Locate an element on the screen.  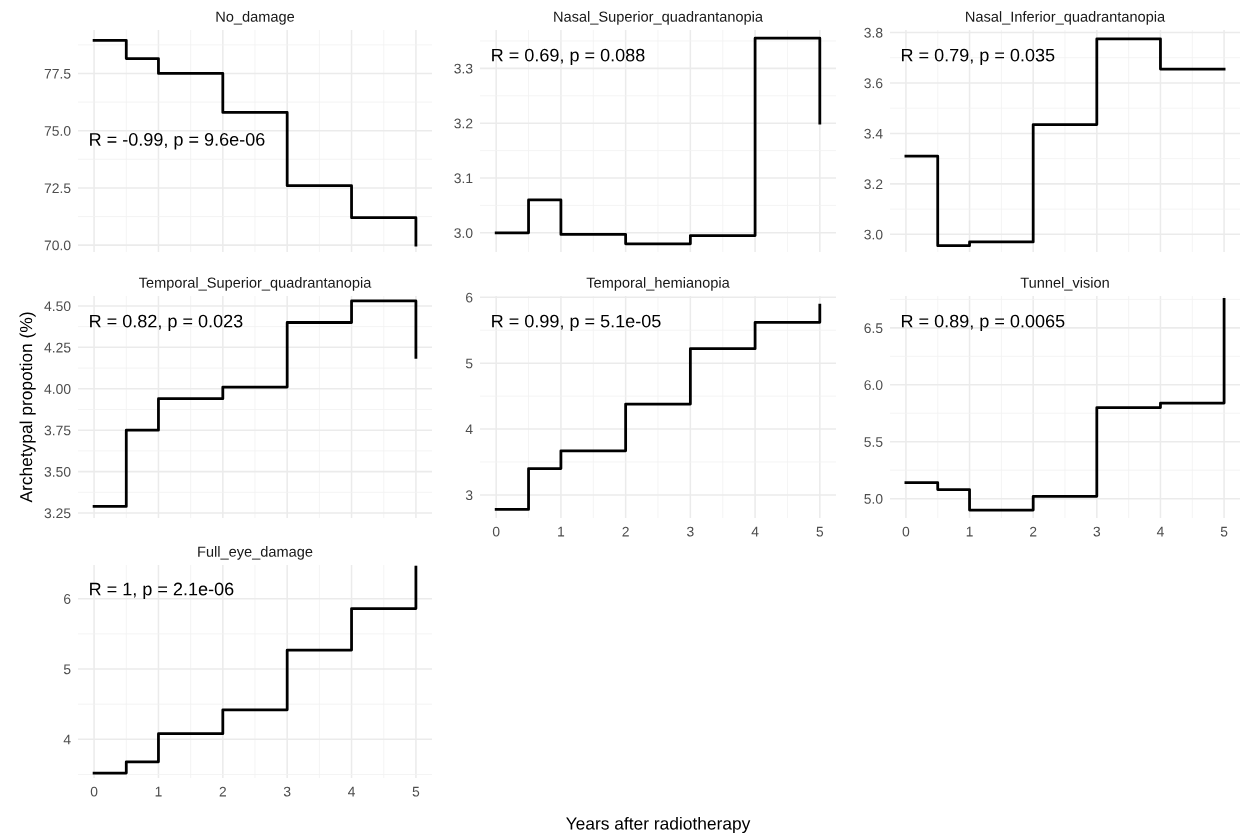
y-tick-label: 3.3 is located at coordinates (463, 68).